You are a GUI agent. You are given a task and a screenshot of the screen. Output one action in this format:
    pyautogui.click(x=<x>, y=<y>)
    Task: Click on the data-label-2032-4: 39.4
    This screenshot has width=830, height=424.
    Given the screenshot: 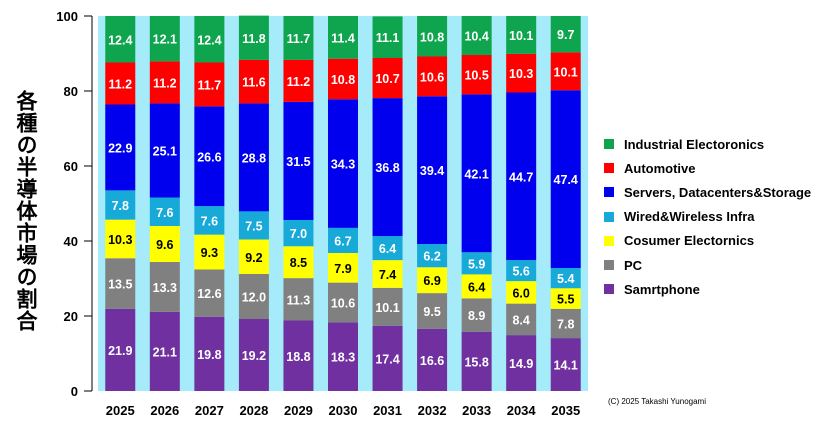 What is the action you would take?
    pyautogui.click(x=432, y=171)
    